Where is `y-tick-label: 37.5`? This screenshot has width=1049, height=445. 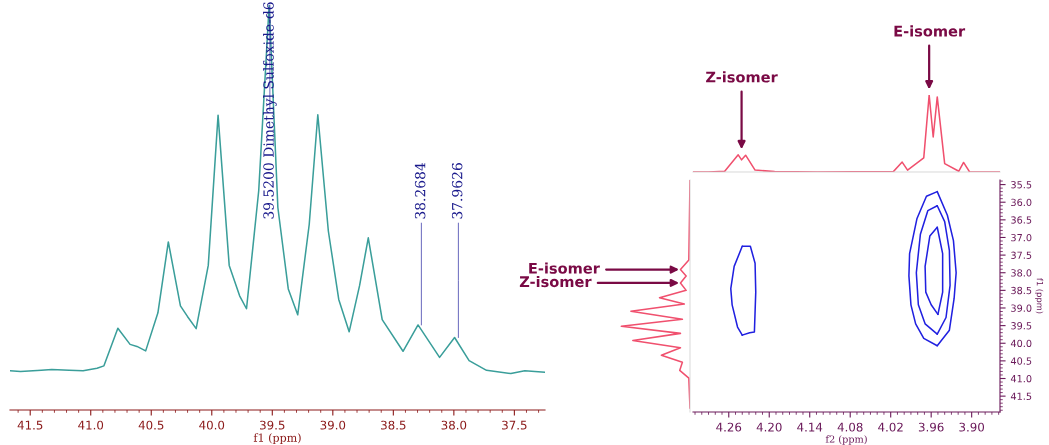 y-tick-label: 37.5 is located at coordinates (1021, 255).